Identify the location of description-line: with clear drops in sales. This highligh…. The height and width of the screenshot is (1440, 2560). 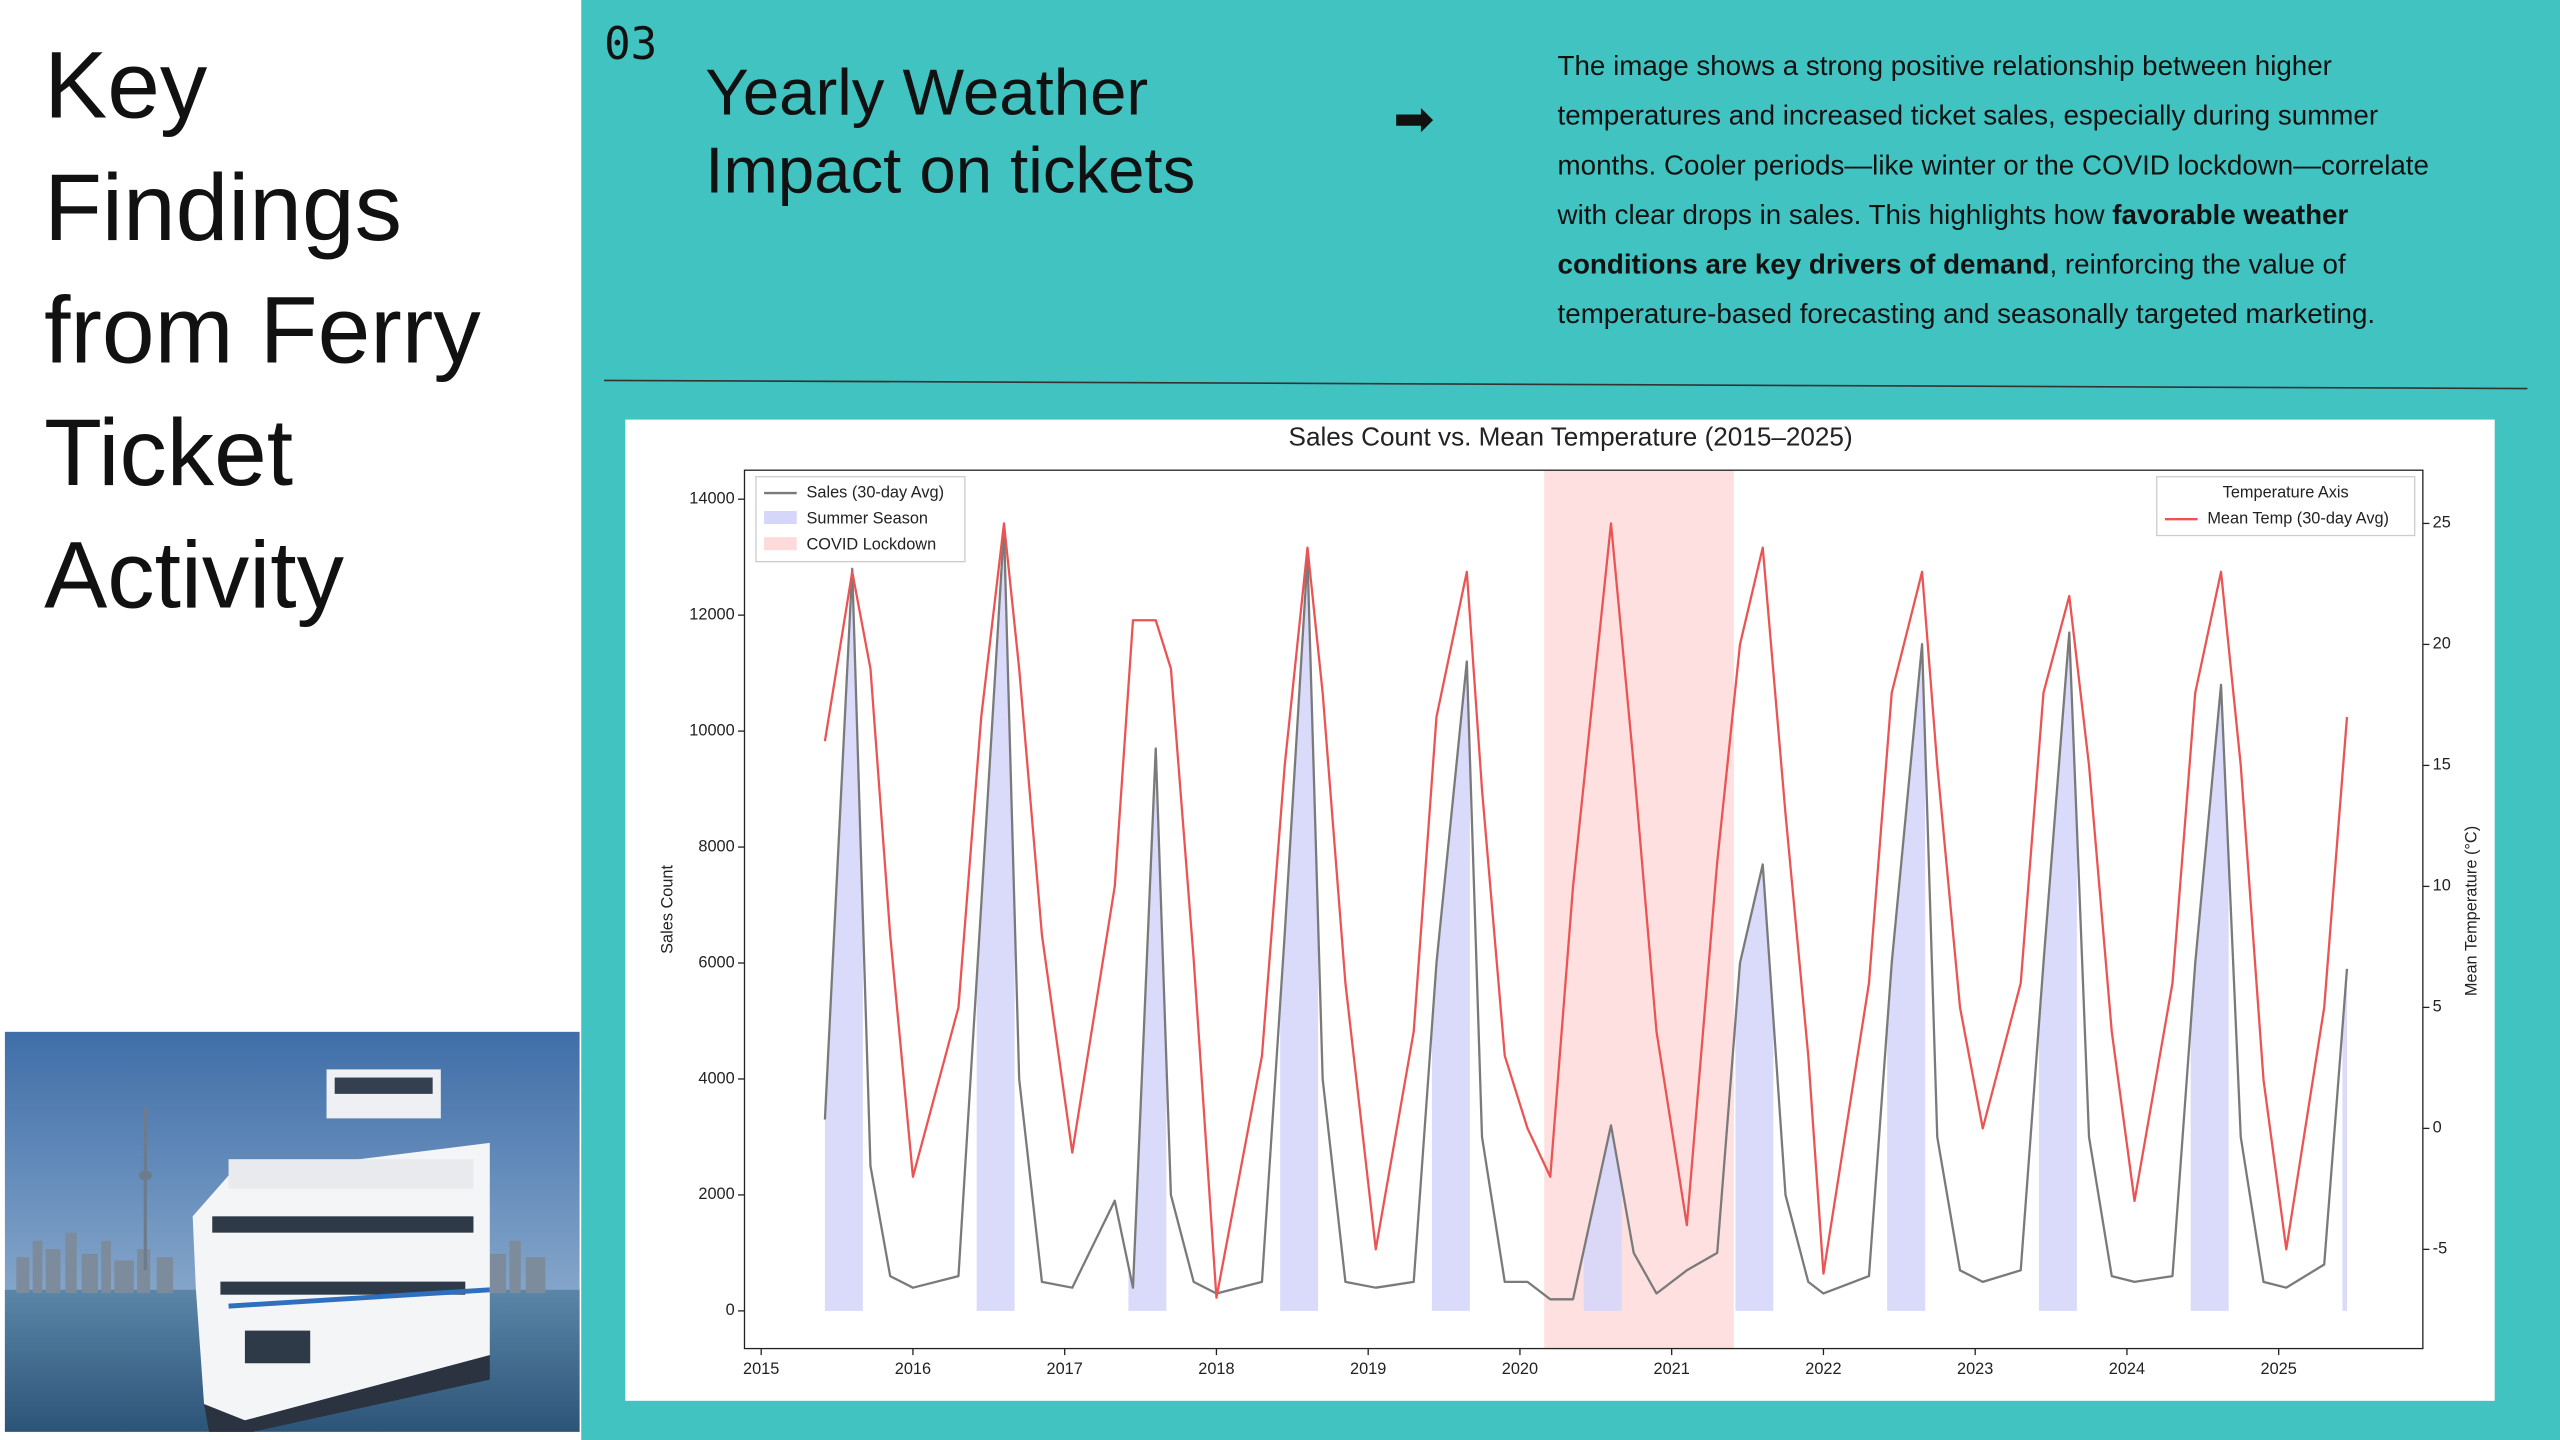
(1953, 214).